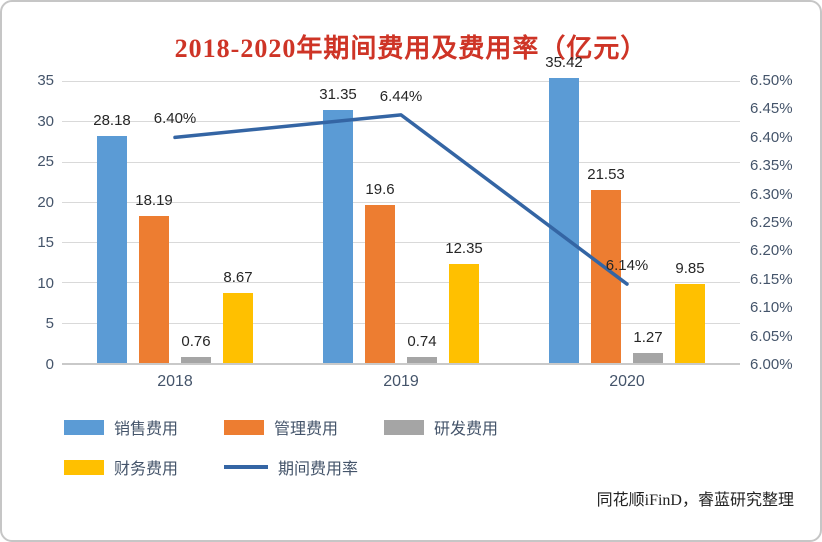 The image size is (822, 542). Describe the element at coordinates (196, 341) in the screenshot. I see `bar-data-label: 0.76` at that location.